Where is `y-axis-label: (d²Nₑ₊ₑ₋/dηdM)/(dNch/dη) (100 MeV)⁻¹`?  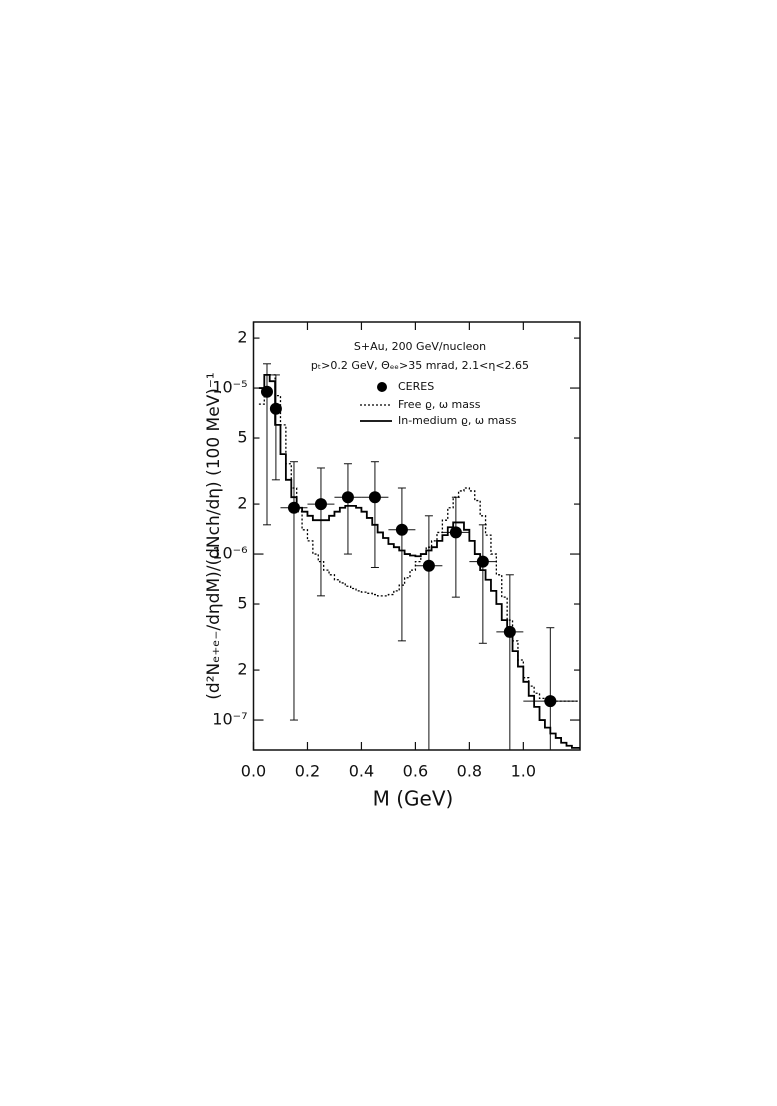 y-axis-label: (d²Nₑ₊ₑ₋/dηdM)/(dNch/dη) (100 MeV)⁻¹ is located at coordinates (214, 535).